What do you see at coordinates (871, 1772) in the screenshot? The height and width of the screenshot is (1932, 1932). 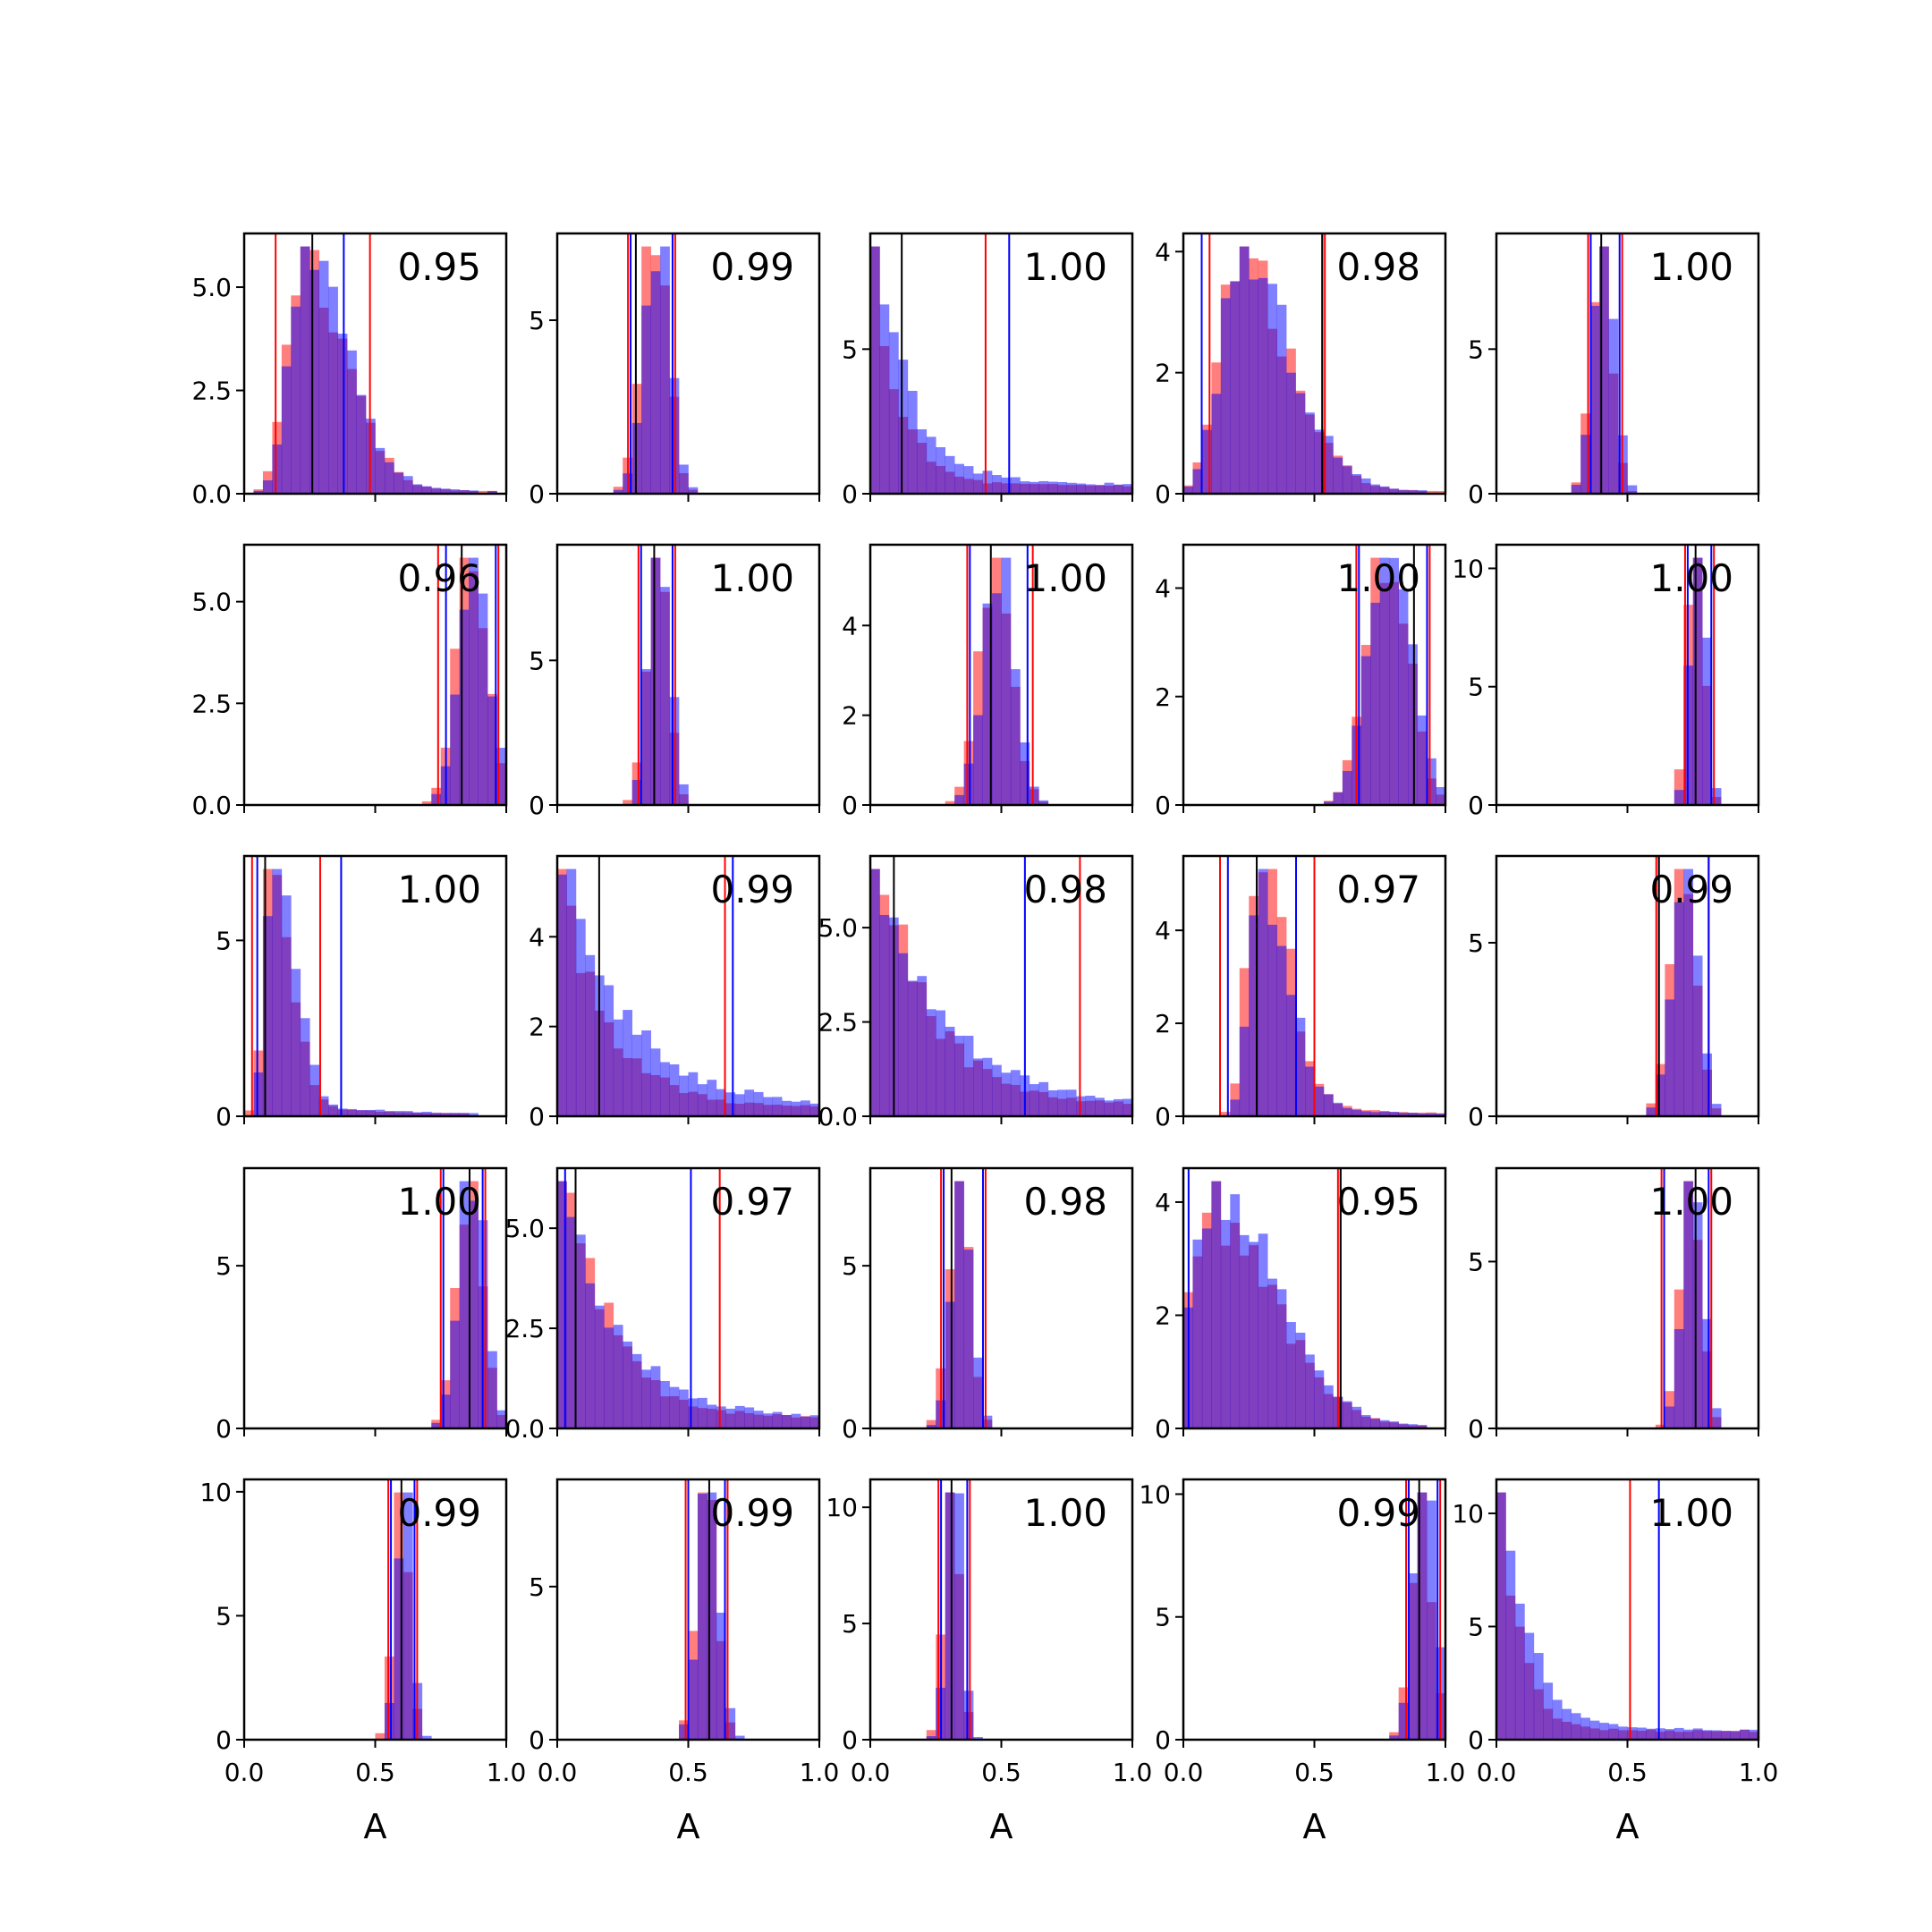 I see `x-tick-label: 0.0` at bounding box center [871, 1772].